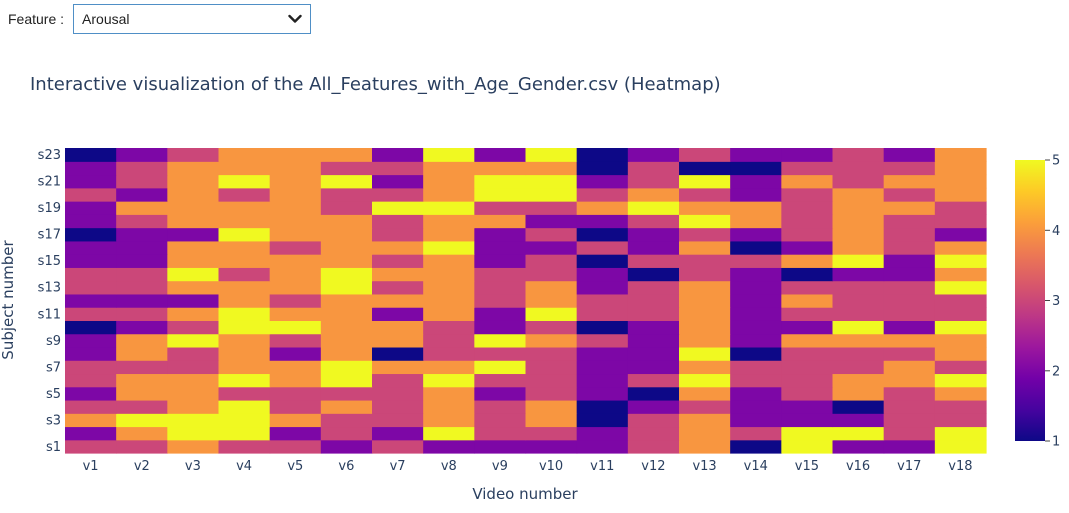 The height and width of the screenshot is (513, 1069). What do you see at coordinates (142, 466) in the screenshot?
I see `x-tick-label: v2` at bounding box center [142, 466].